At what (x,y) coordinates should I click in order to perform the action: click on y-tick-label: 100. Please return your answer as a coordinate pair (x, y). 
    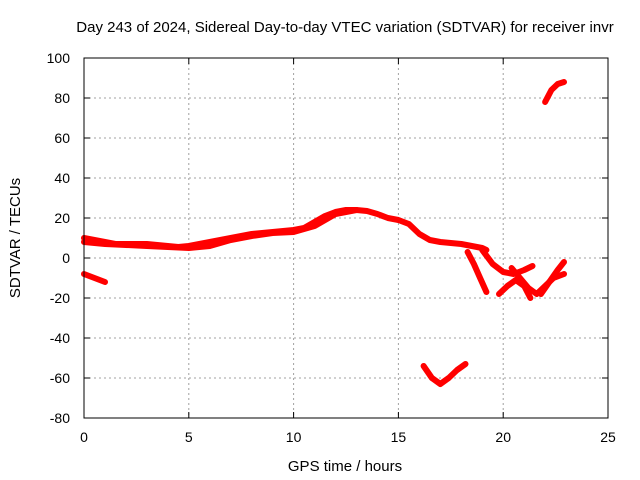
    Looking at the image, I should click on (59, 58).